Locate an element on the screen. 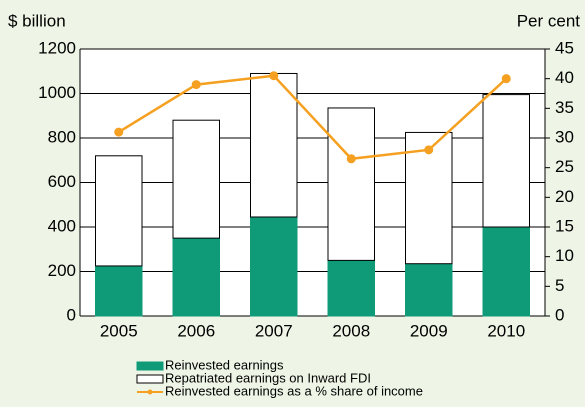 The height and width of the screenshot is (407, 585). y2-tick-label: 0 is located at coordinates (559, 314).